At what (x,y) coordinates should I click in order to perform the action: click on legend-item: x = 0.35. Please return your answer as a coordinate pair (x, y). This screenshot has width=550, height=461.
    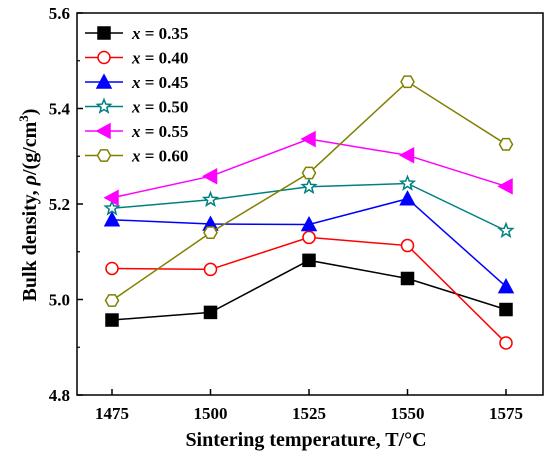
    Looking at the image, I should click on (136, 33).